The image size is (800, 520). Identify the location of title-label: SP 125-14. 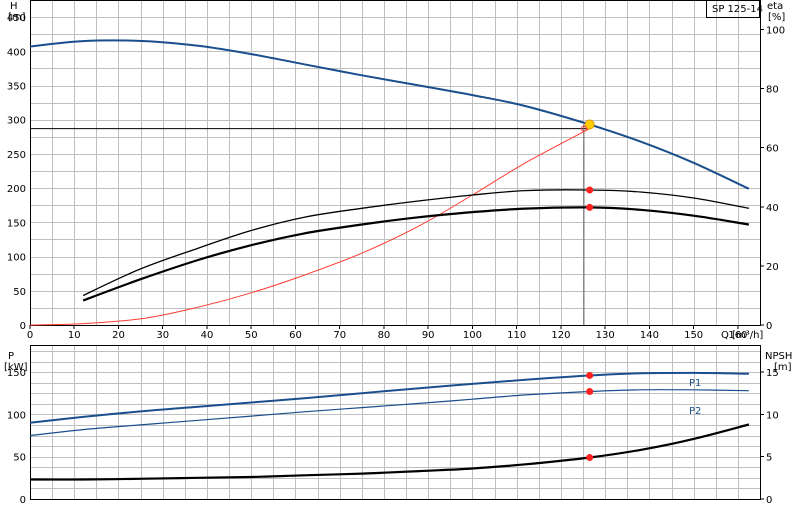
(737, 9).